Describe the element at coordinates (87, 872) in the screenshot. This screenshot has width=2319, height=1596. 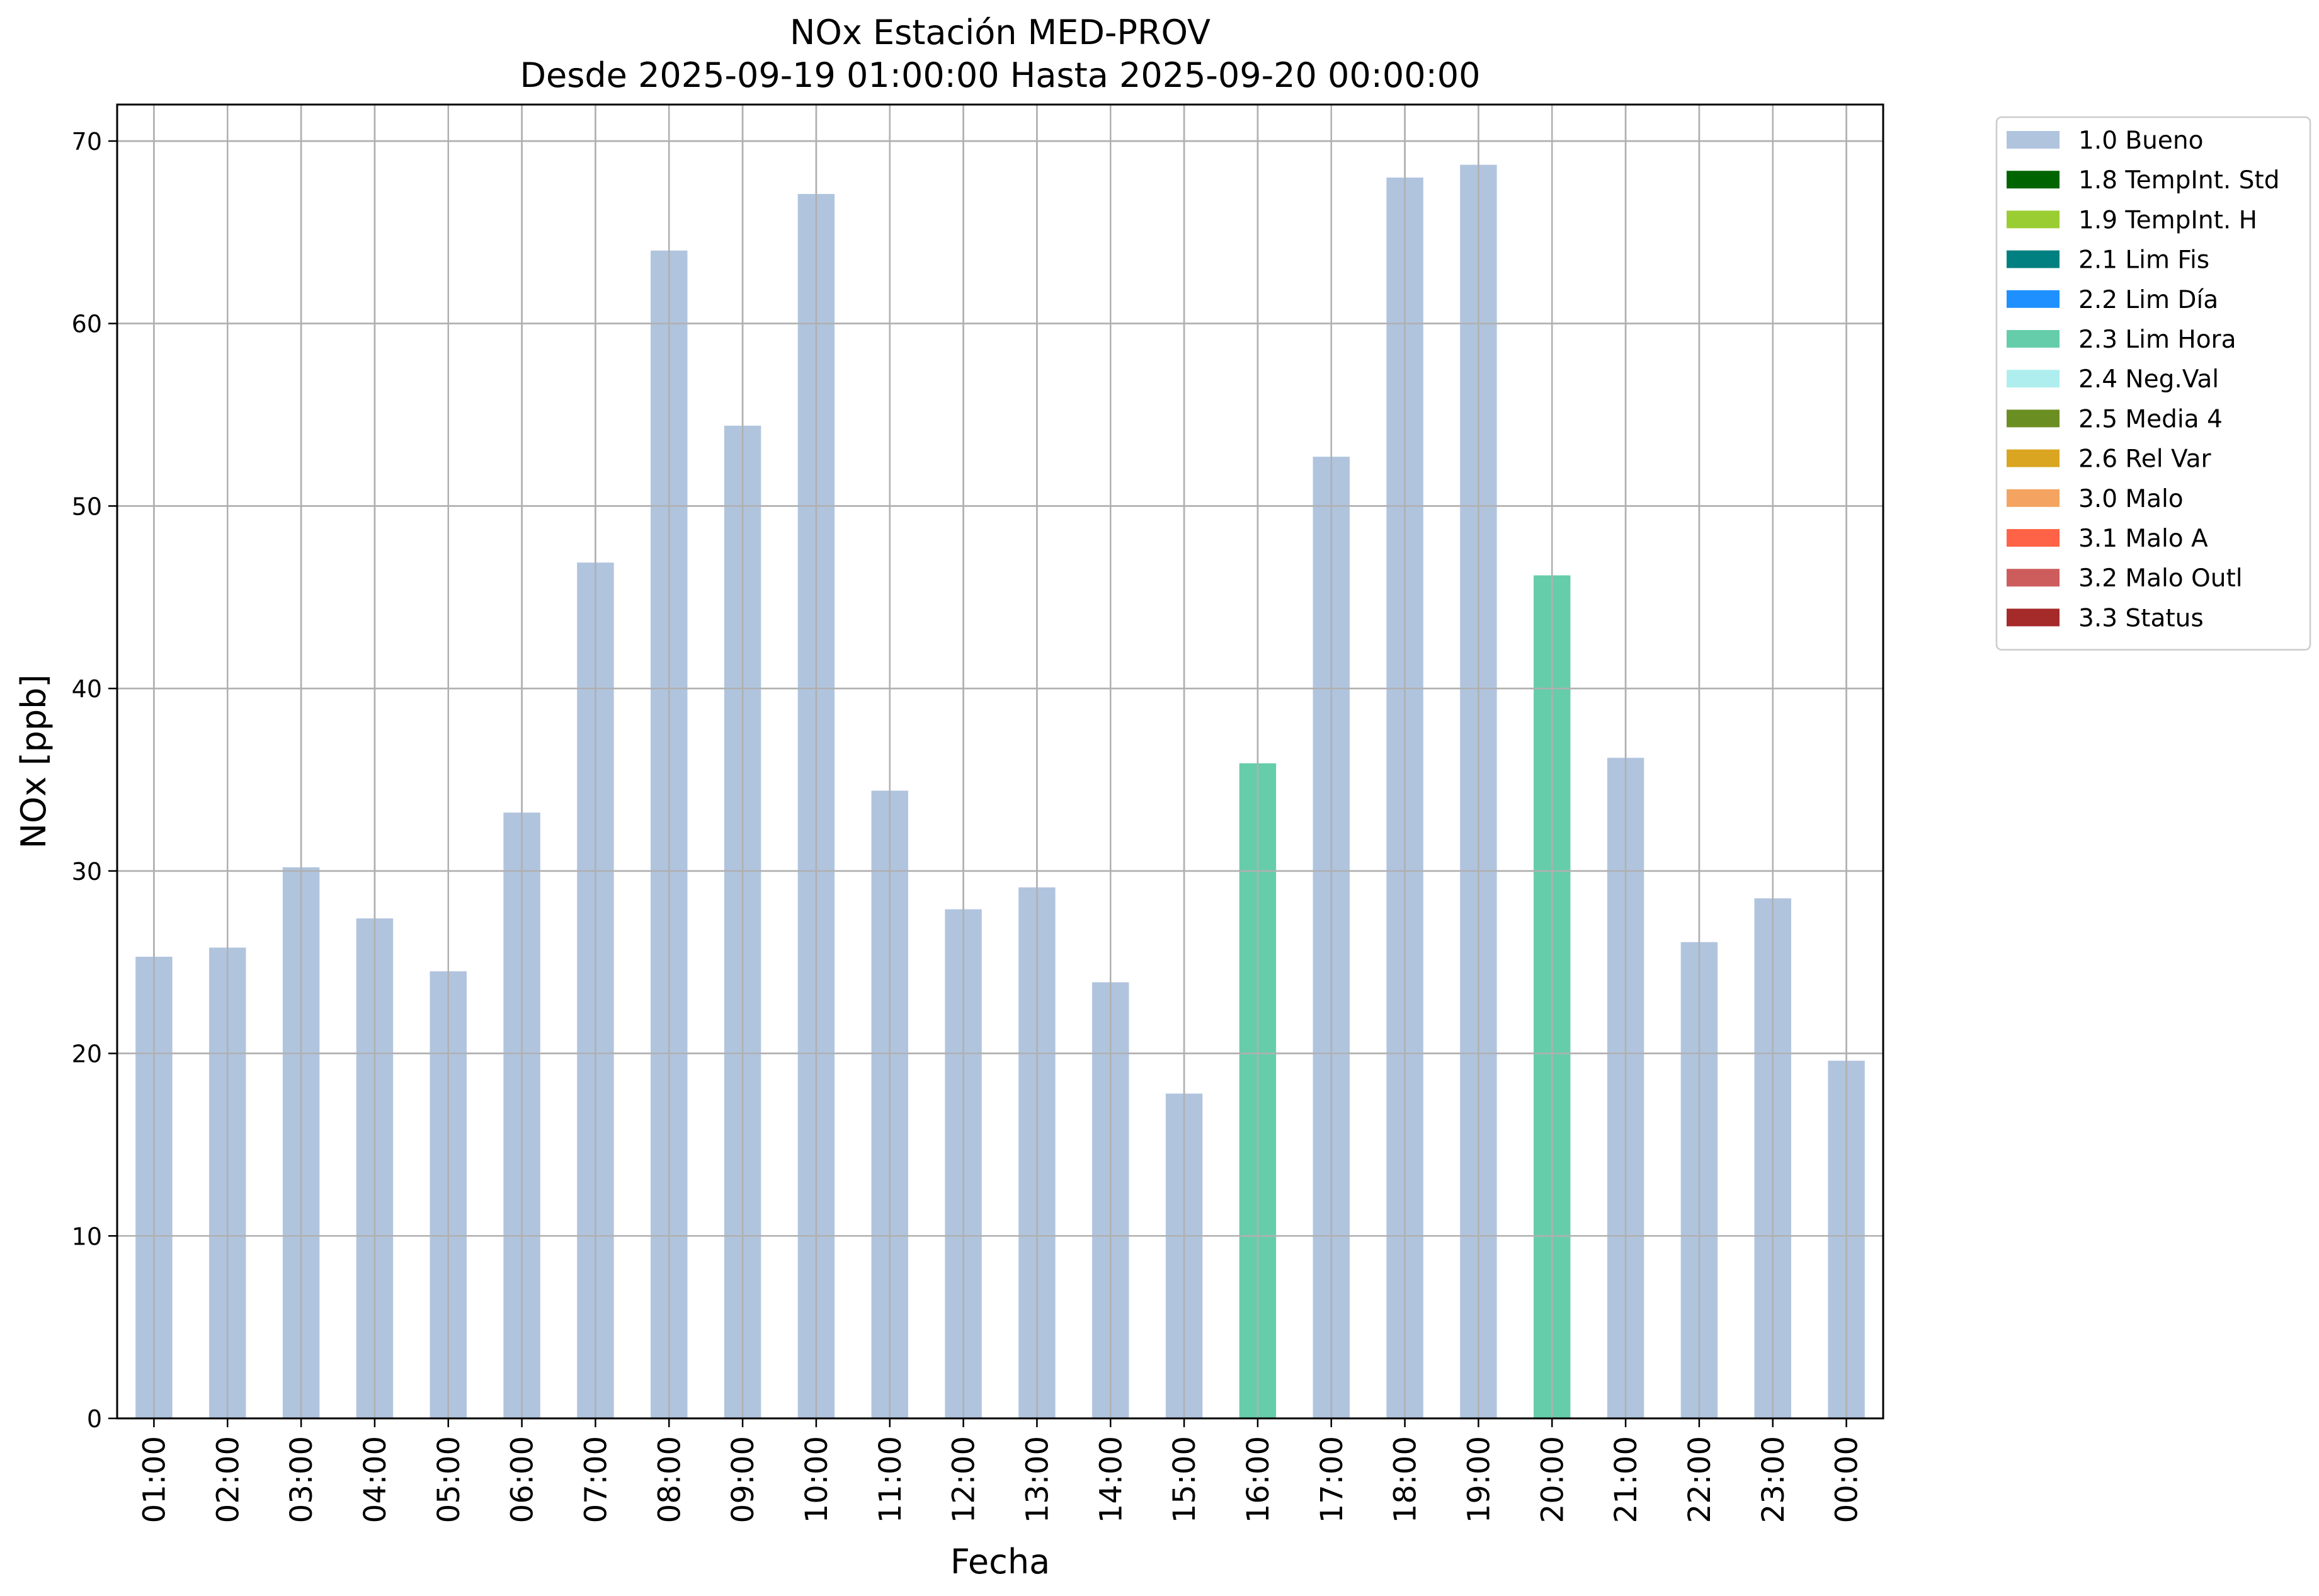
I see `y-tick-label: 30` at that location.